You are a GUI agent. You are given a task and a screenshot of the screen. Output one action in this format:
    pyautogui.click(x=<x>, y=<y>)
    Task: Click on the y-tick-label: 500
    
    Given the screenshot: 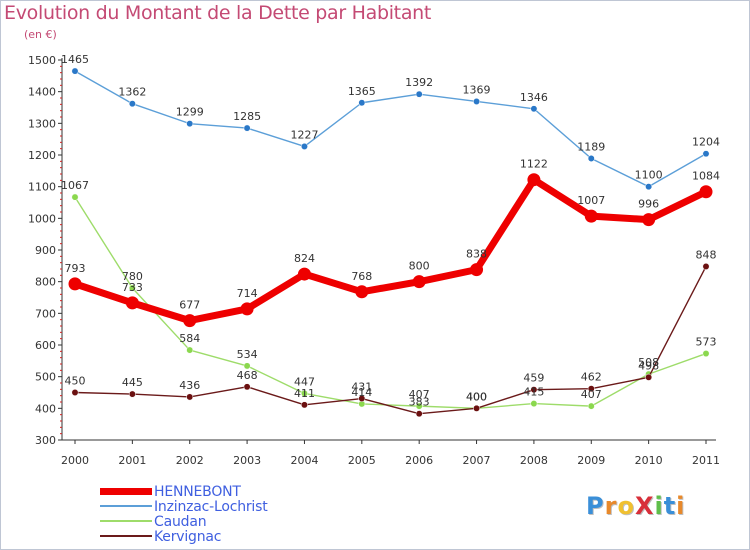 What is the action you would take?
    pyautogui.click(x=45, y=377)
    